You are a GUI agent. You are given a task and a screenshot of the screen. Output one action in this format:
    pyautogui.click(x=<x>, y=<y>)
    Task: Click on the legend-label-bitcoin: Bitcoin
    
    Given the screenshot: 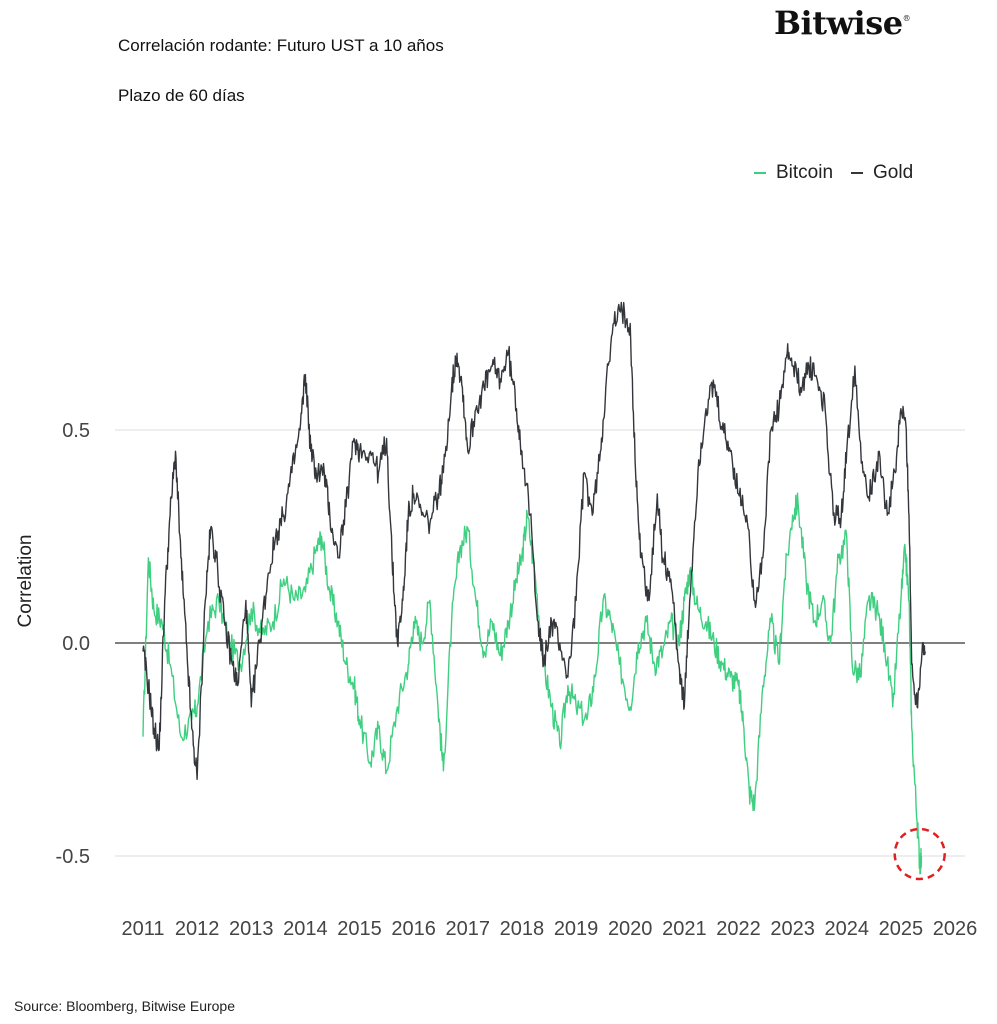 What is the action you would take?
    pyautogui.click(x=805, y=172)
    